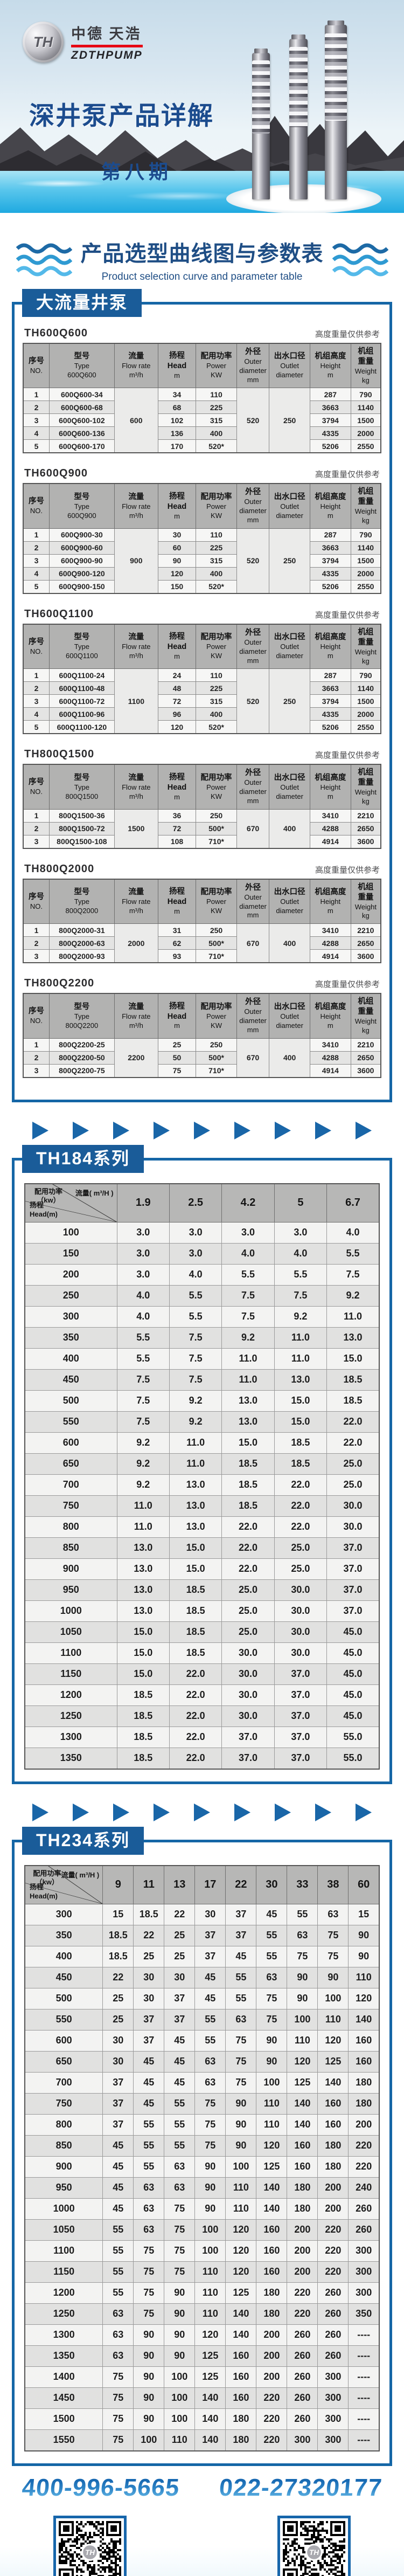 Image resolution: width=404 pixels, height=2576 pixels. Describe the element at coordinates (216, 506) in the screenshot. I see `param-header-cell: 配用功率 Power KW` at that location.